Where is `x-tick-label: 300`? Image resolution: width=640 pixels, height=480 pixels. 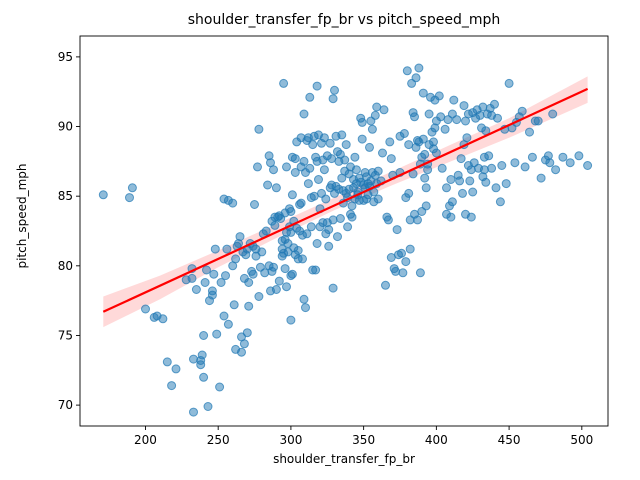 x-tick-label: 300 is located at coordinates (290, 440).